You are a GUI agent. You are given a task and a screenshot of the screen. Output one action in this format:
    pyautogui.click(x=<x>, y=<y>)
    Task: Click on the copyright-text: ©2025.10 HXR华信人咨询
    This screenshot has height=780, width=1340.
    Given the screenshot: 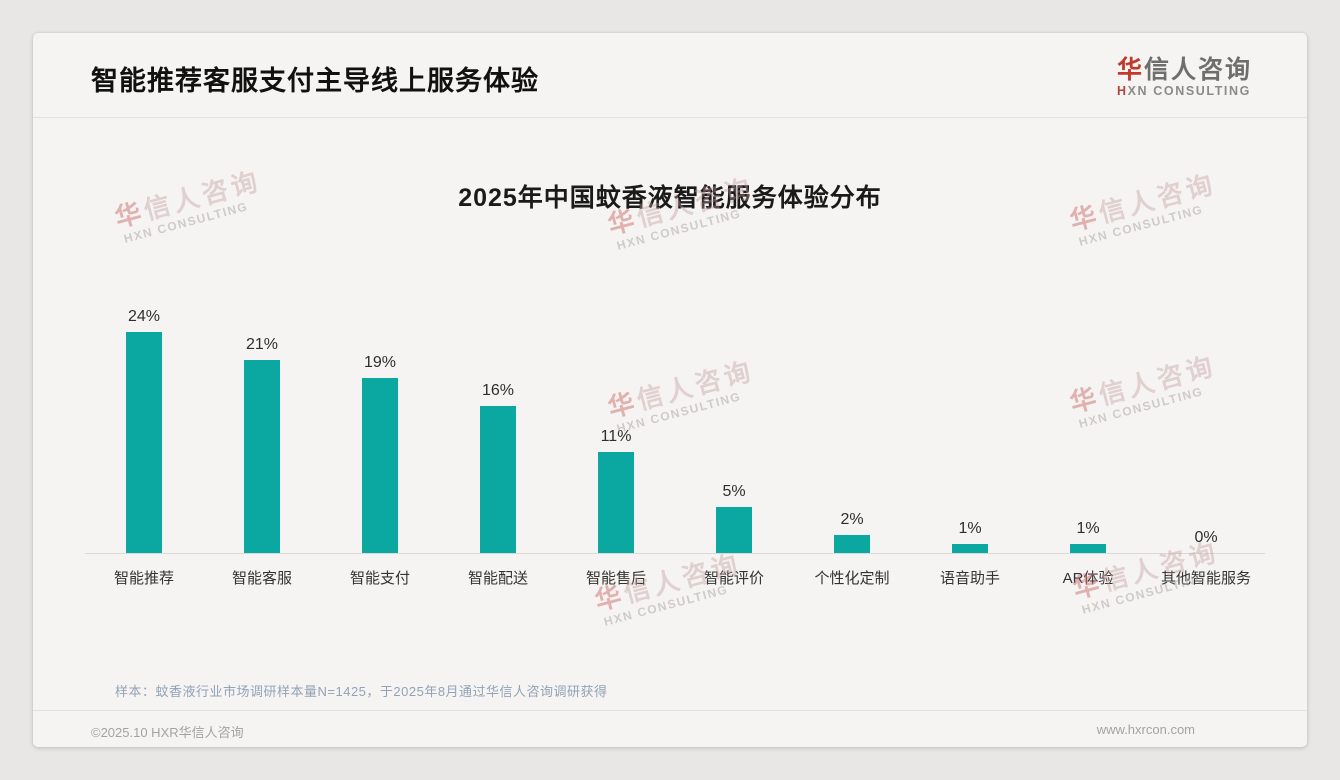 What is the action you would take?
    pyautogui.click(x=167, y=732)
    